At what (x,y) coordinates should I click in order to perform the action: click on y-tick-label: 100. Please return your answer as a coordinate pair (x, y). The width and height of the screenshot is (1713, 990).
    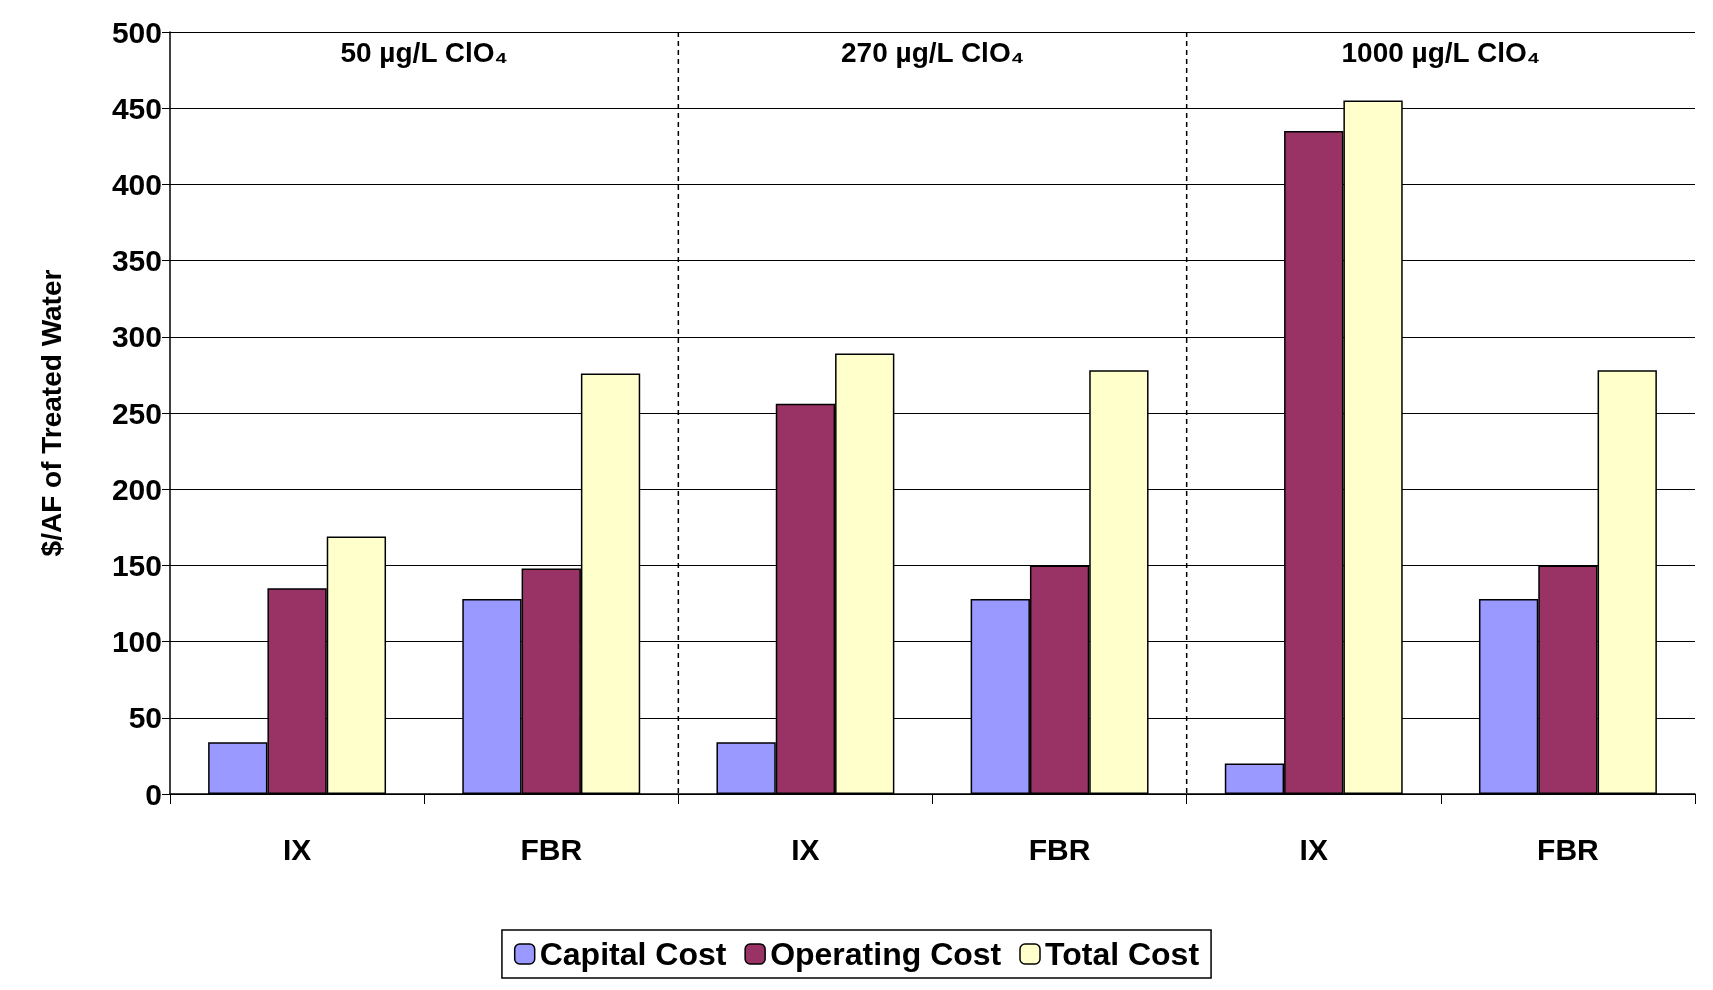
    Looking at the image, I should click on (136, 642).